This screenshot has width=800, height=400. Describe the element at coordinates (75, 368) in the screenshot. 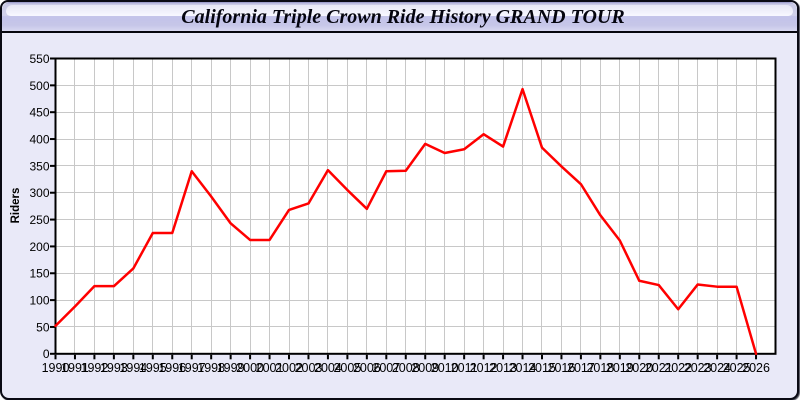

I see `svg-text: 1991` at that location.